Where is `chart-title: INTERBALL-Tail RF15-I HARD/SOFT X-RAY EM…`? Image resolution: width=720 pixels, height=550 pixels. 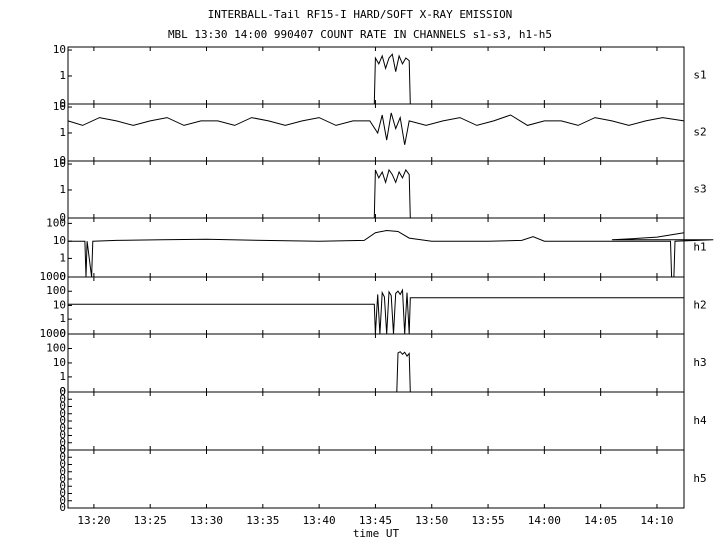 chart-title: INTERBALL-Tail RF15-I HARD/SOFT X-RAY EM… is located at coordinates (360, 14).